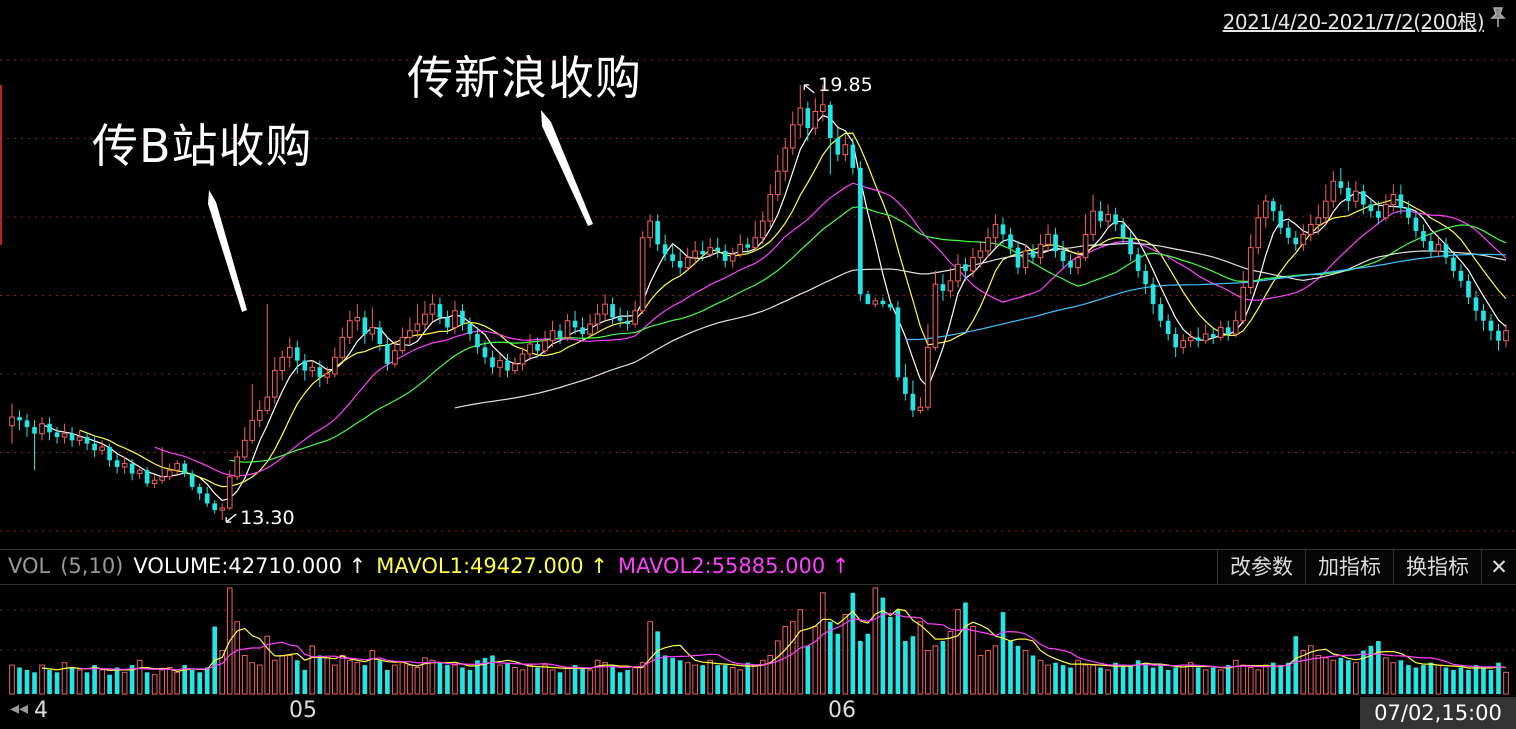 The image size is (1516, 729). What do you see at coordinates (1498, 567) in the screenshot?
I see `close-panel-button: ✕` at bounding box center [1498, 567].